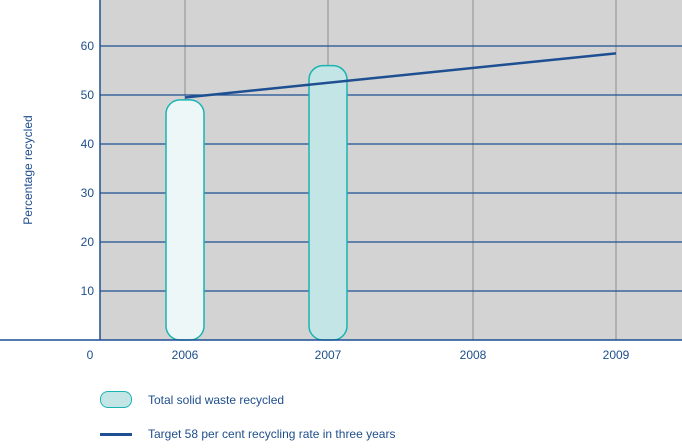  What do you see at coordinates (400, 75) in the screenshot?
I see `target-line` at bounding box center [400, 75].